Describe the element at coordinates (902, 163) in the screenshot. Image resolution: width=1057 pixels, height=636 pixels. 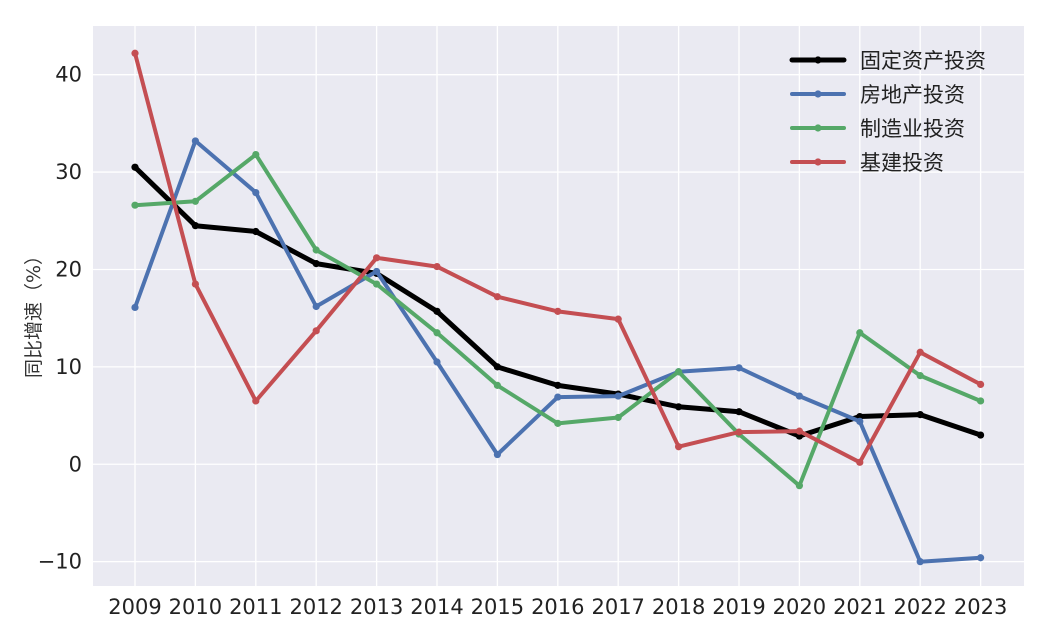
I see `legend-label: 基建投资` at that location.